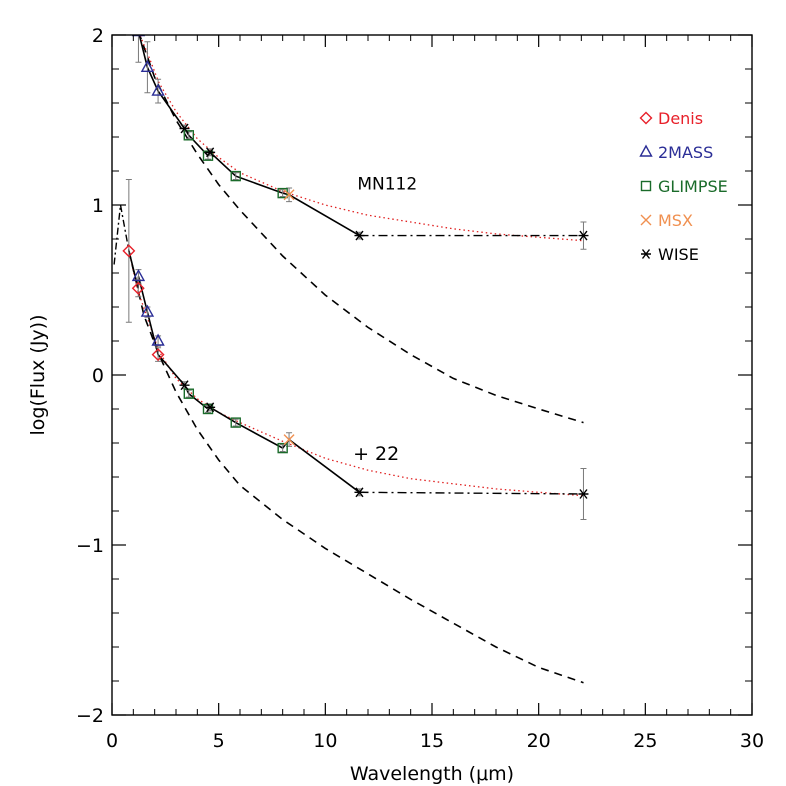 This screenshot has width=786, height=786. I want to click on legend-glimpse-marker-shape, so click(646, 186).